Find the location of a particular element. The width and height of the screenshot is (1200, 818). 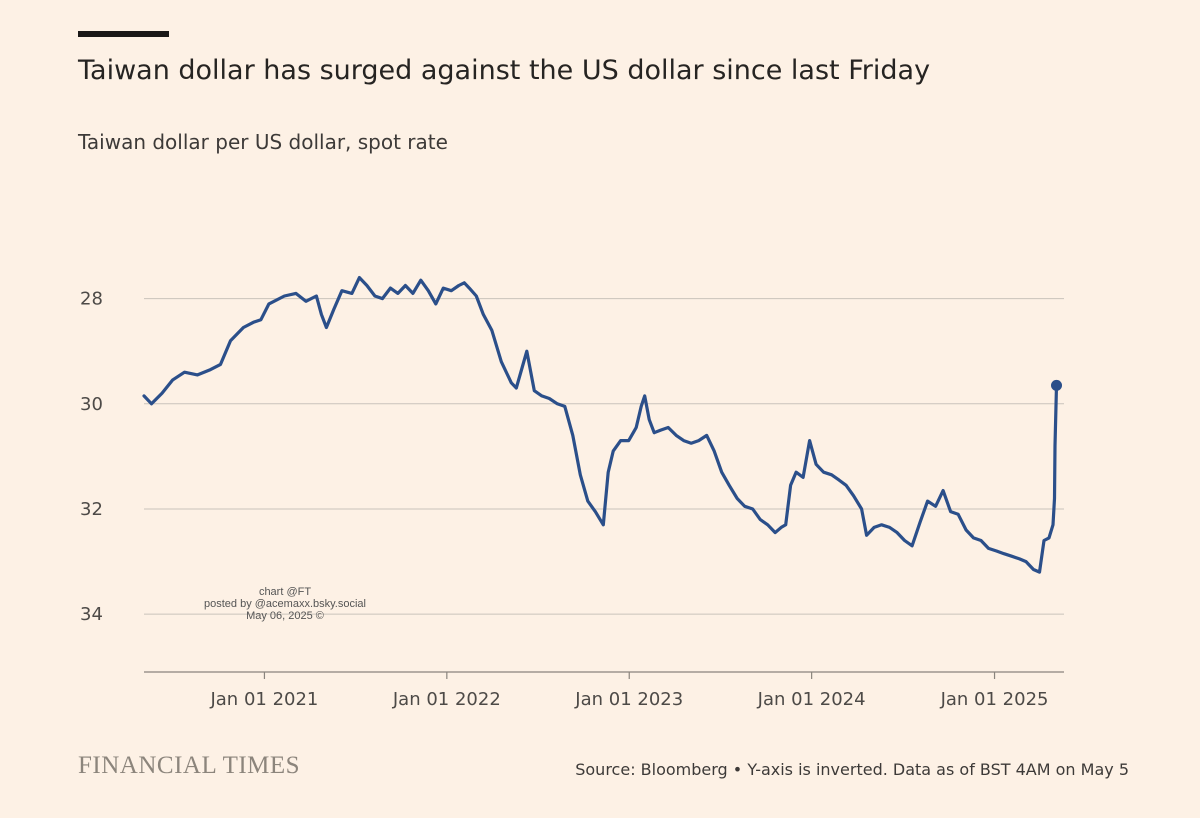

x-tick-label: Jan 01 2023 is located at coordinates (628, 699).